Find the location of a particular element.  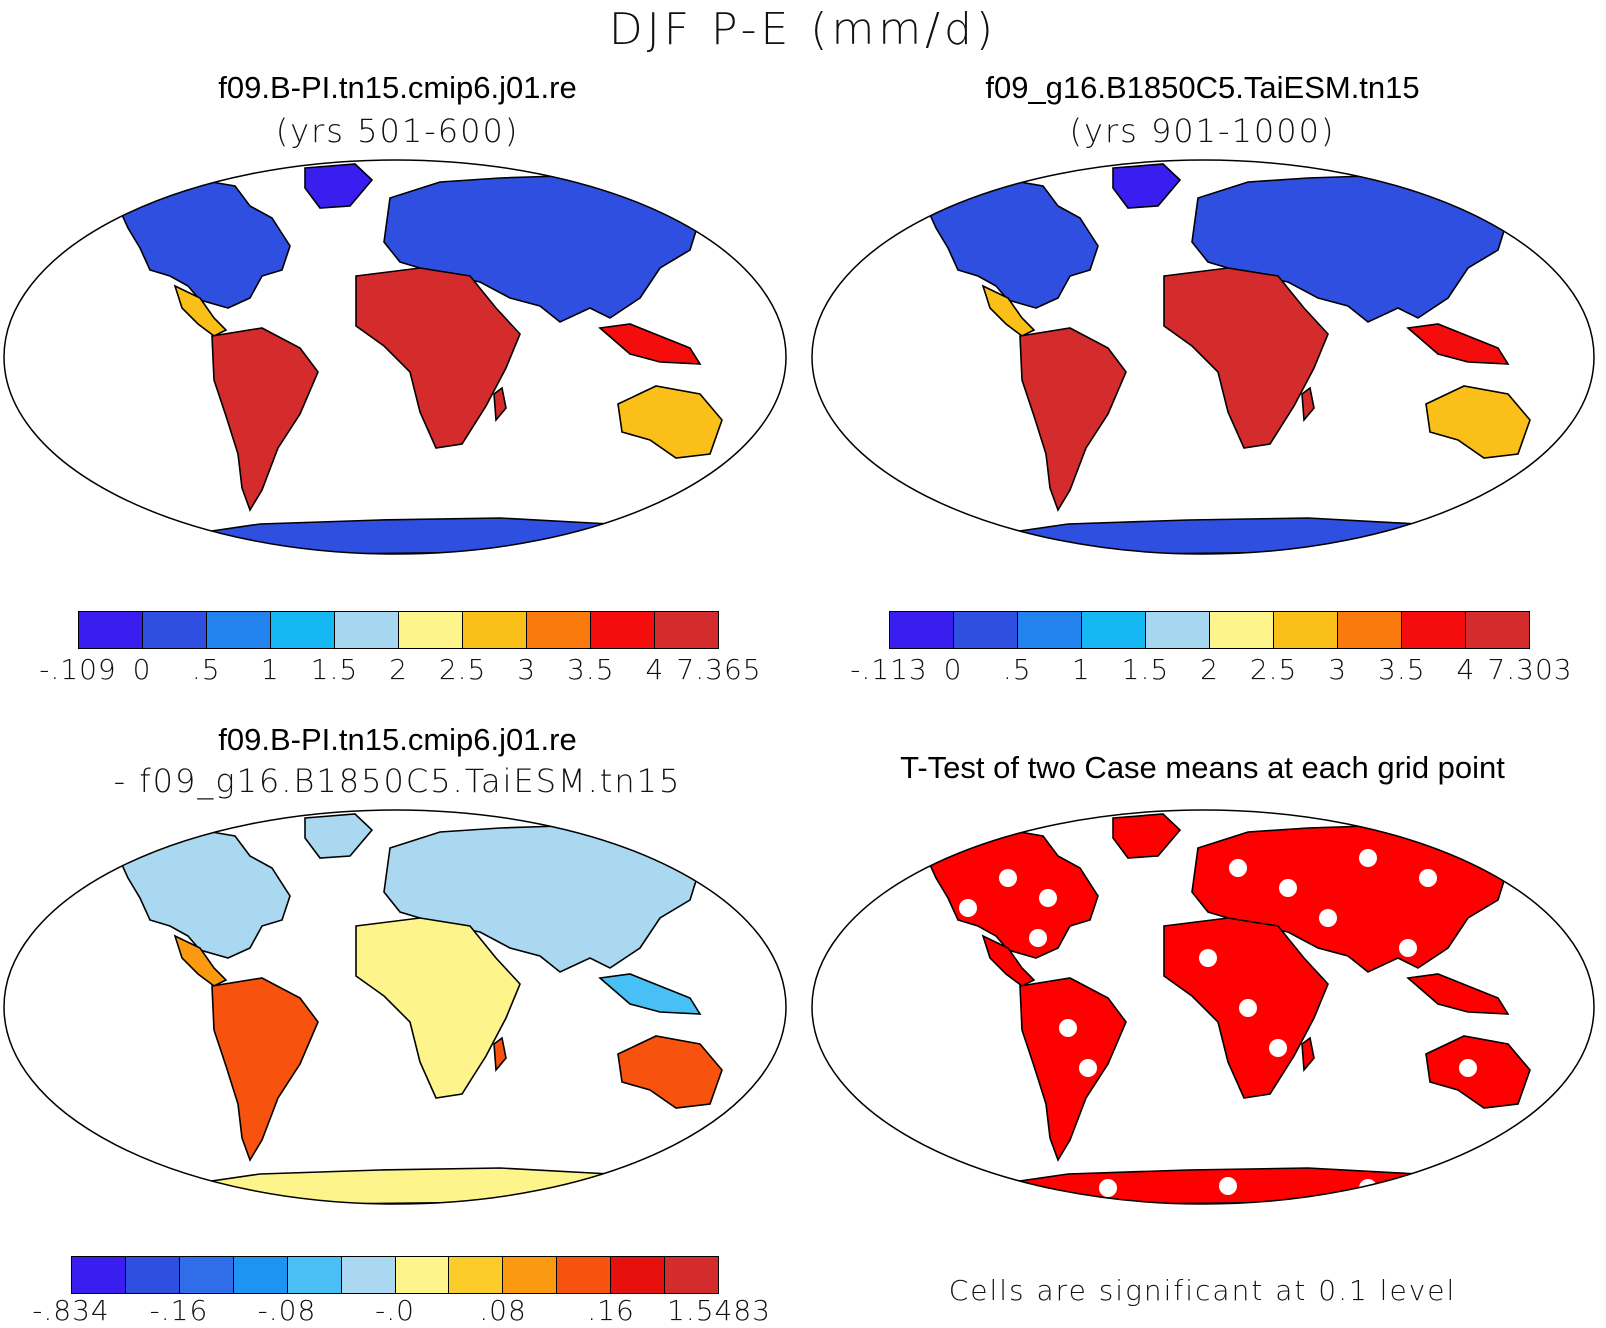

colorbar-tick-label: 3.5 is located at coordinates (1402, 669).